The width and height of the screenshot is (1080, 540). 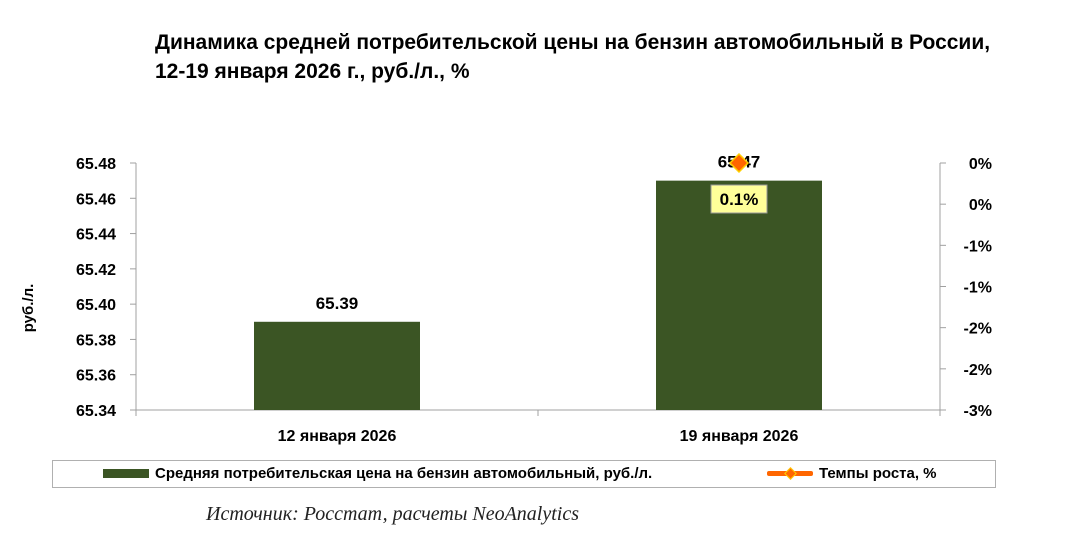 What do you see at coordinates (96, 164) in the screenshot?
I see `y-tick-label: 65.48` at bounding box center [96, 164].